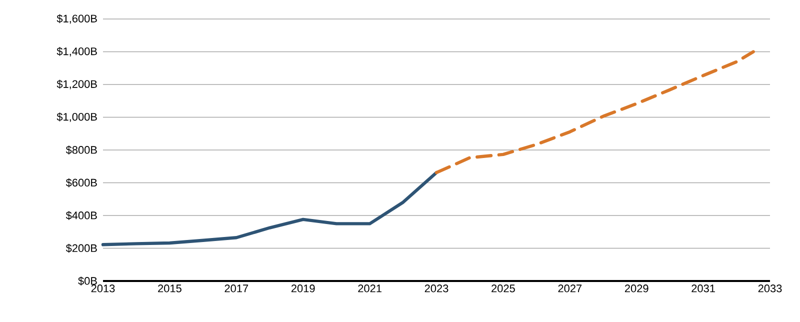 The width and height of the screenshot is (800, 322). What do you see at coordinates (76, 117) in the screenshot?
I see `y-tick-label: $1,000B` at bounding box center [76, 117].